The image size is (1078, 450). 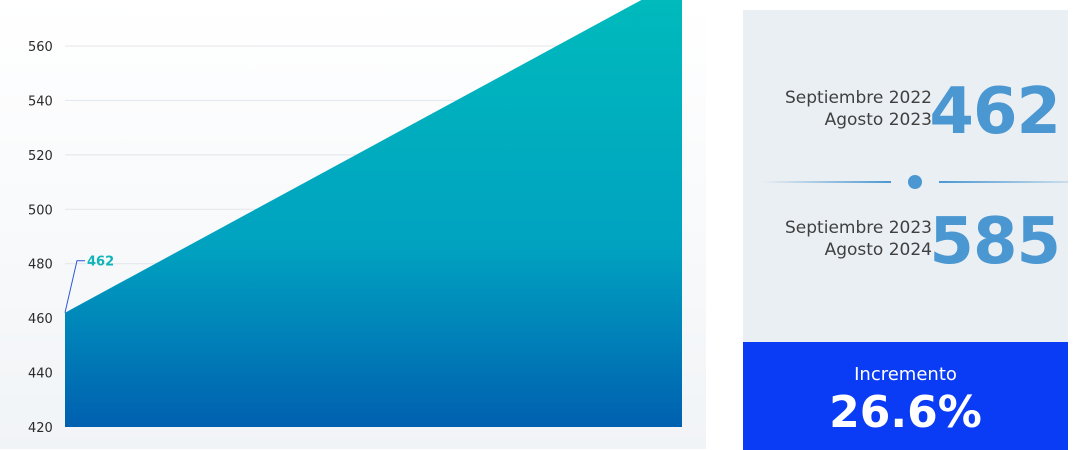 I want to click on y-tick-label: 480, so click(x=40, y=265).